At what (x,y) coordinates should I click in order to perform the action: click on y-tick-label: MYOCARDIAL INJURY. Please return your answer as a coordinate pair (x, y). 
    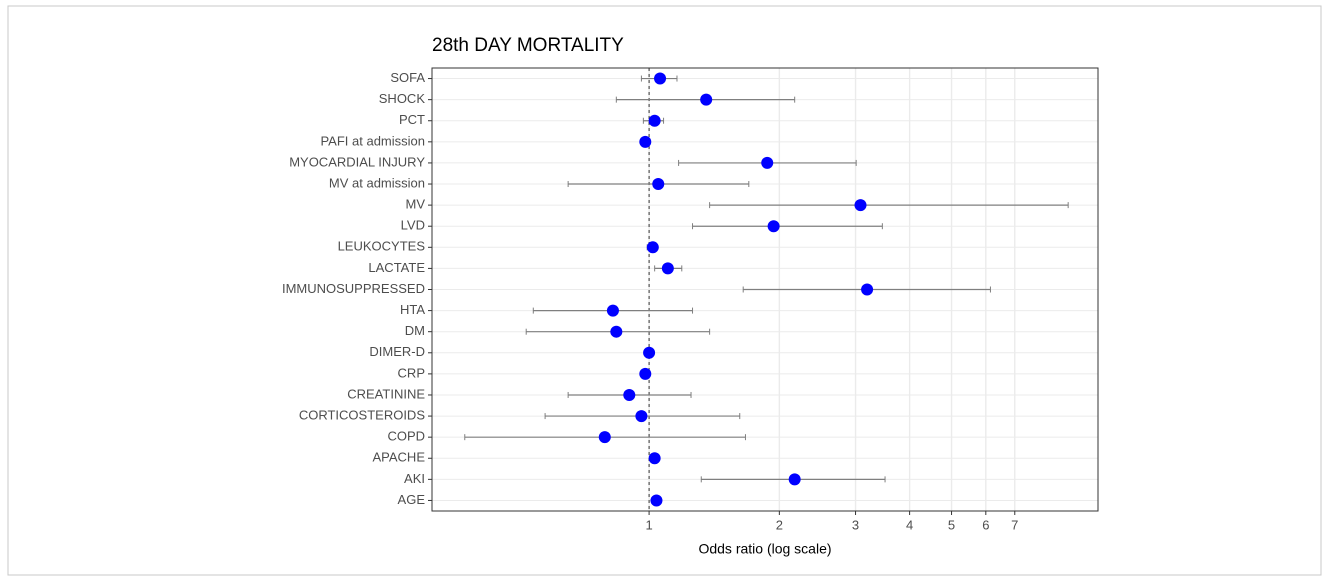
    Looking at the image, I should click on (357, 161).